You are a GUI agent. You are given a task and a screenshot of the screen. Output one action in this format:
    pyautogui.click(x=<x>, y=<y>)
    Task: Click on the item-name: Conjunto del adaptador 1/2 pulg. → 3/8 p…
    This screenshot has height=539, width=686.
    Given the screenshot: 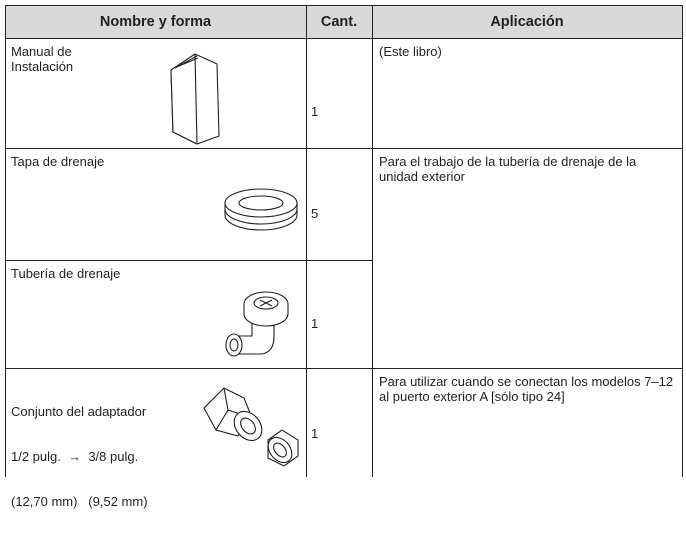 What is the action you would take?
    pyautogui.click(x=79, y=456)
    